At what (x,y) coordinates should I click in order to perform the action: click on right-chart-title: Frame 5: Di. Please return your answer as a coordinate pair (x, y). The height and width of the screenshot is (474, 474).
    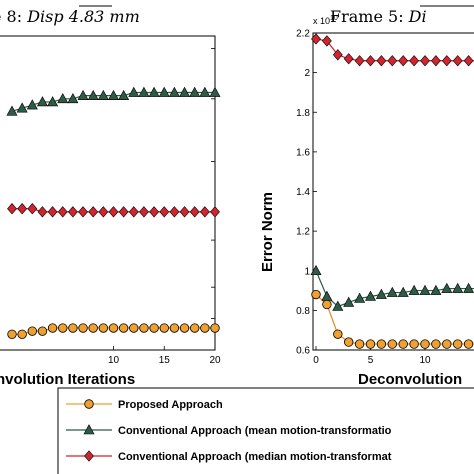
    Looking at the image, I should click on (378, 16).